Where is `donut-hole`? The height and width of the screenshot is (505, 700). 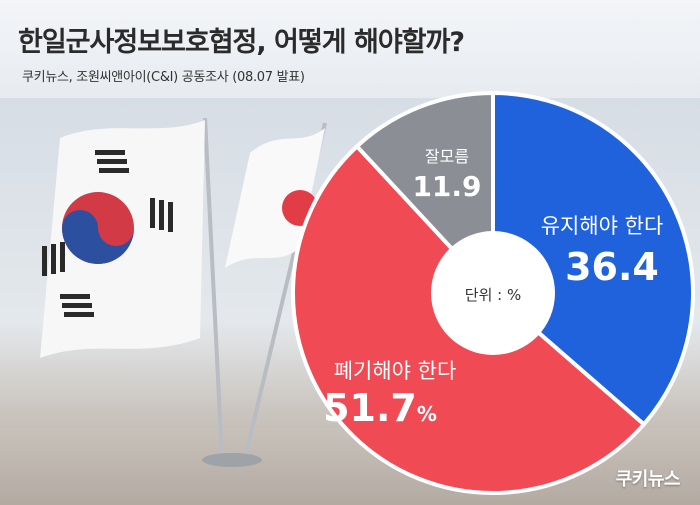
donut-hole is located at coordinates (493, 293).